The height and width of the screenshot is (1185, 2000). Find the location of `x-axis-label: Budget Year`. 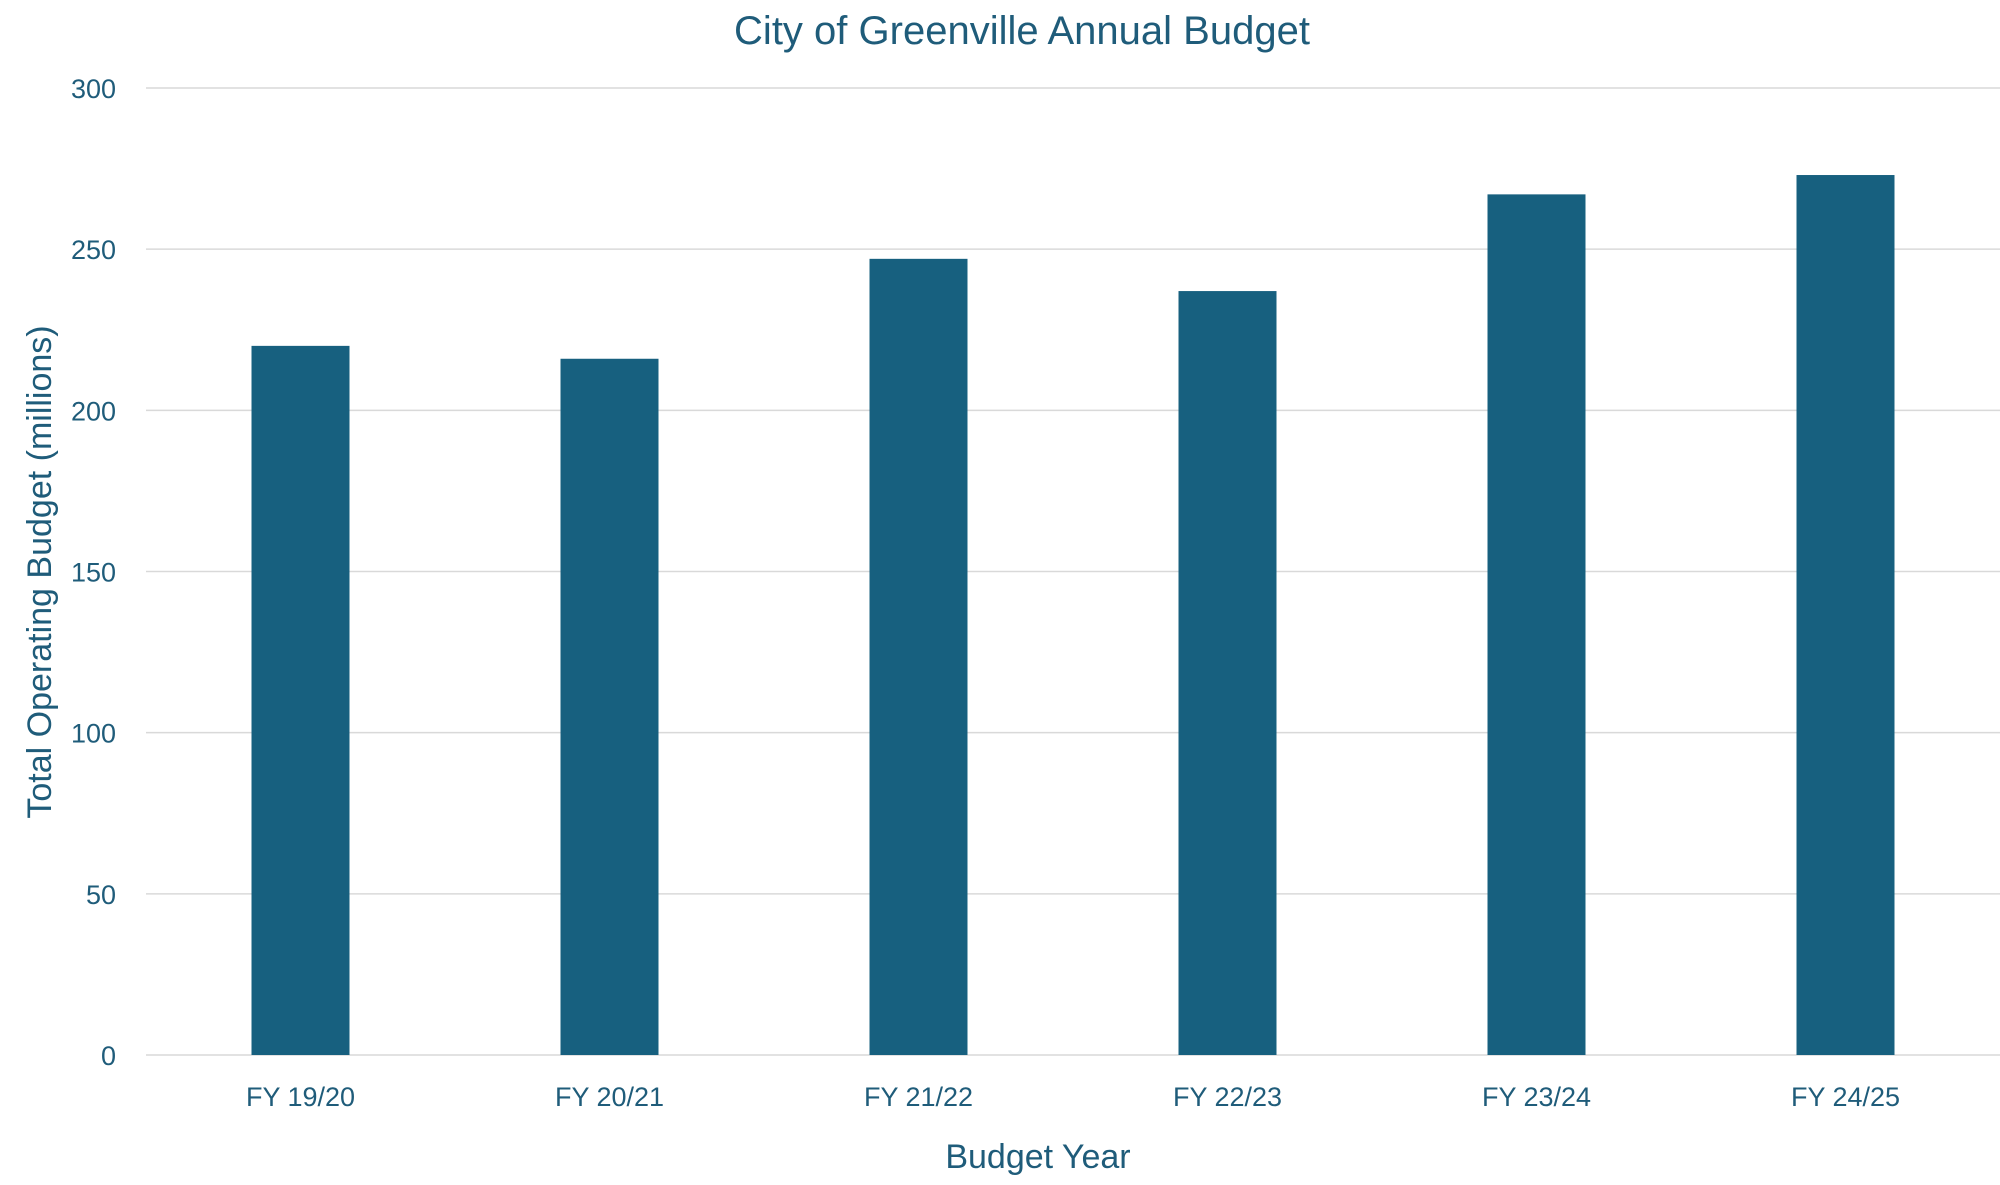

x-axis-label: Budget Year is located at coordinates (1037, 1157).